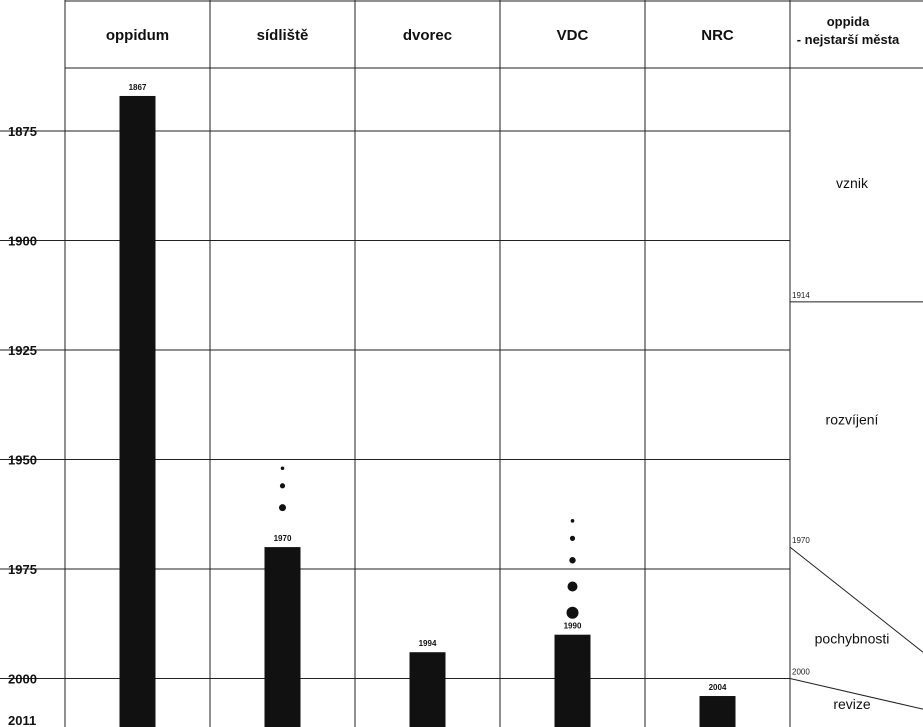 The image size is (923, 727). Describe the element at coordinates (138, 87) in the screenshot. I see `bar-value-label-0: 1867` at that location.